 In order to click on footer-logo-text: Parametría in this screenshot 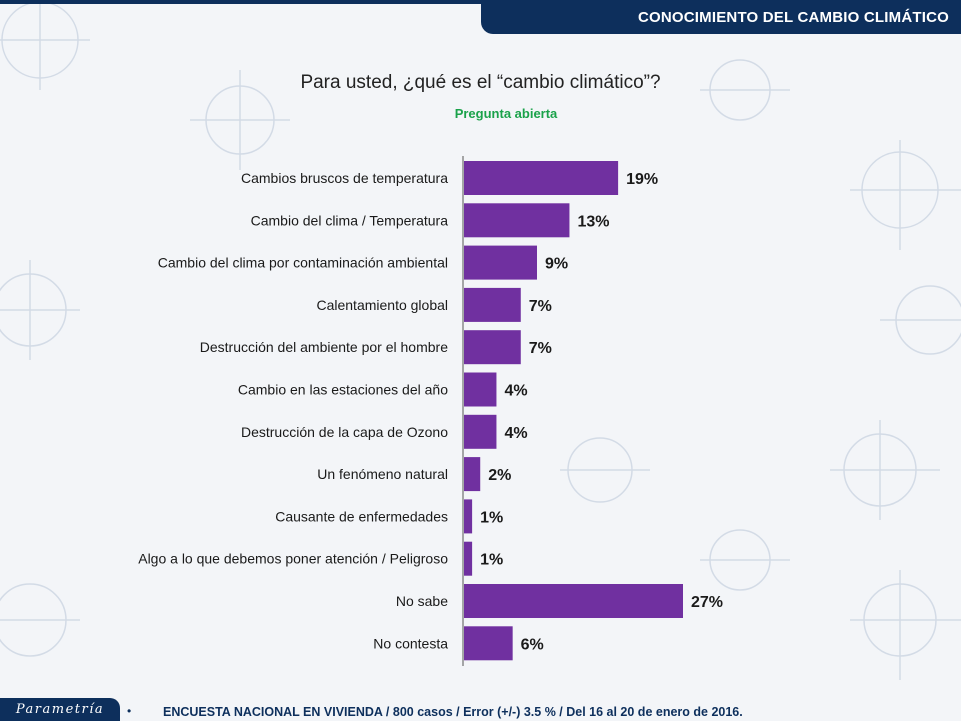, I will do `click(60, 709)`.